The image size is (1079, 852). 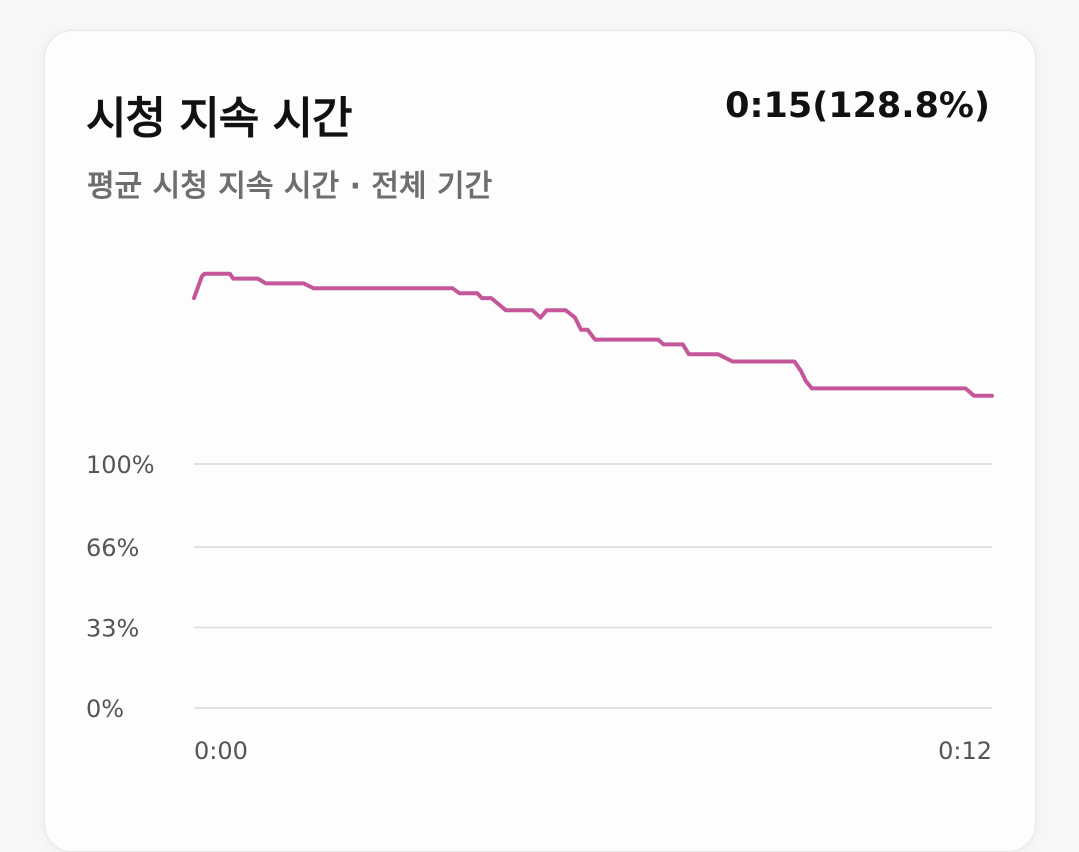 I want to click on card-subtitle: 평균 시청 지속 시간 · 전체 기간, so click(x=290, y=186).